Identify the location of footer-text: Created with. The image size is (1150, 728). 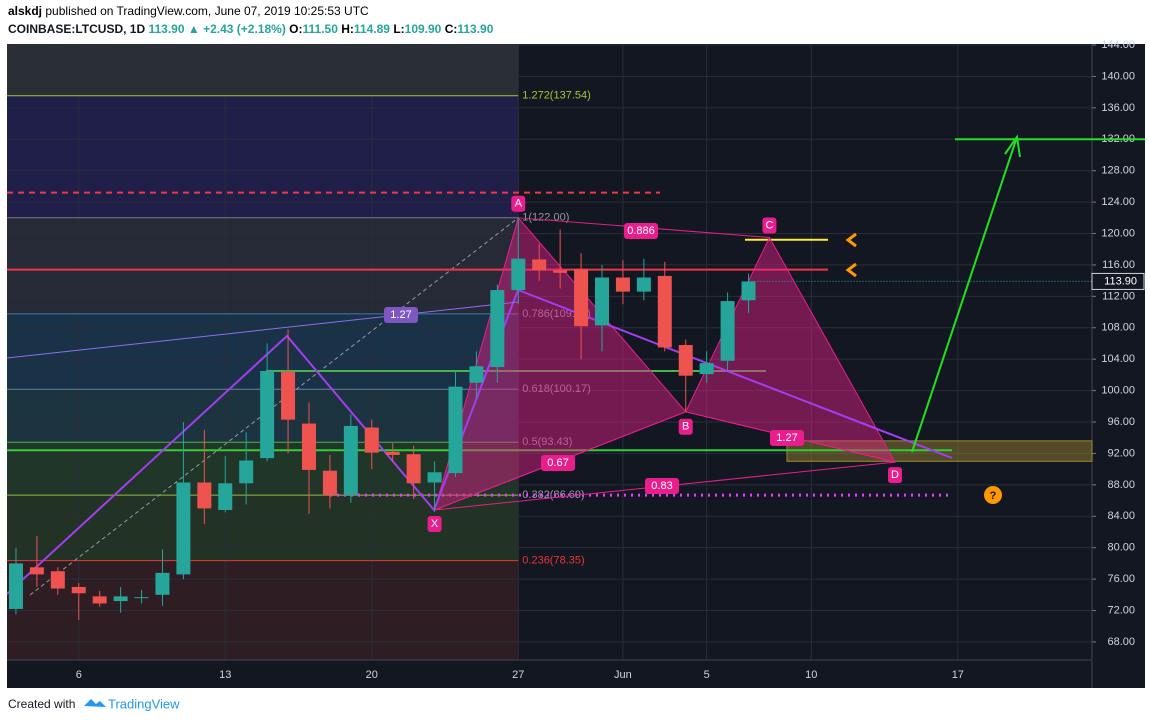
(41, 704).